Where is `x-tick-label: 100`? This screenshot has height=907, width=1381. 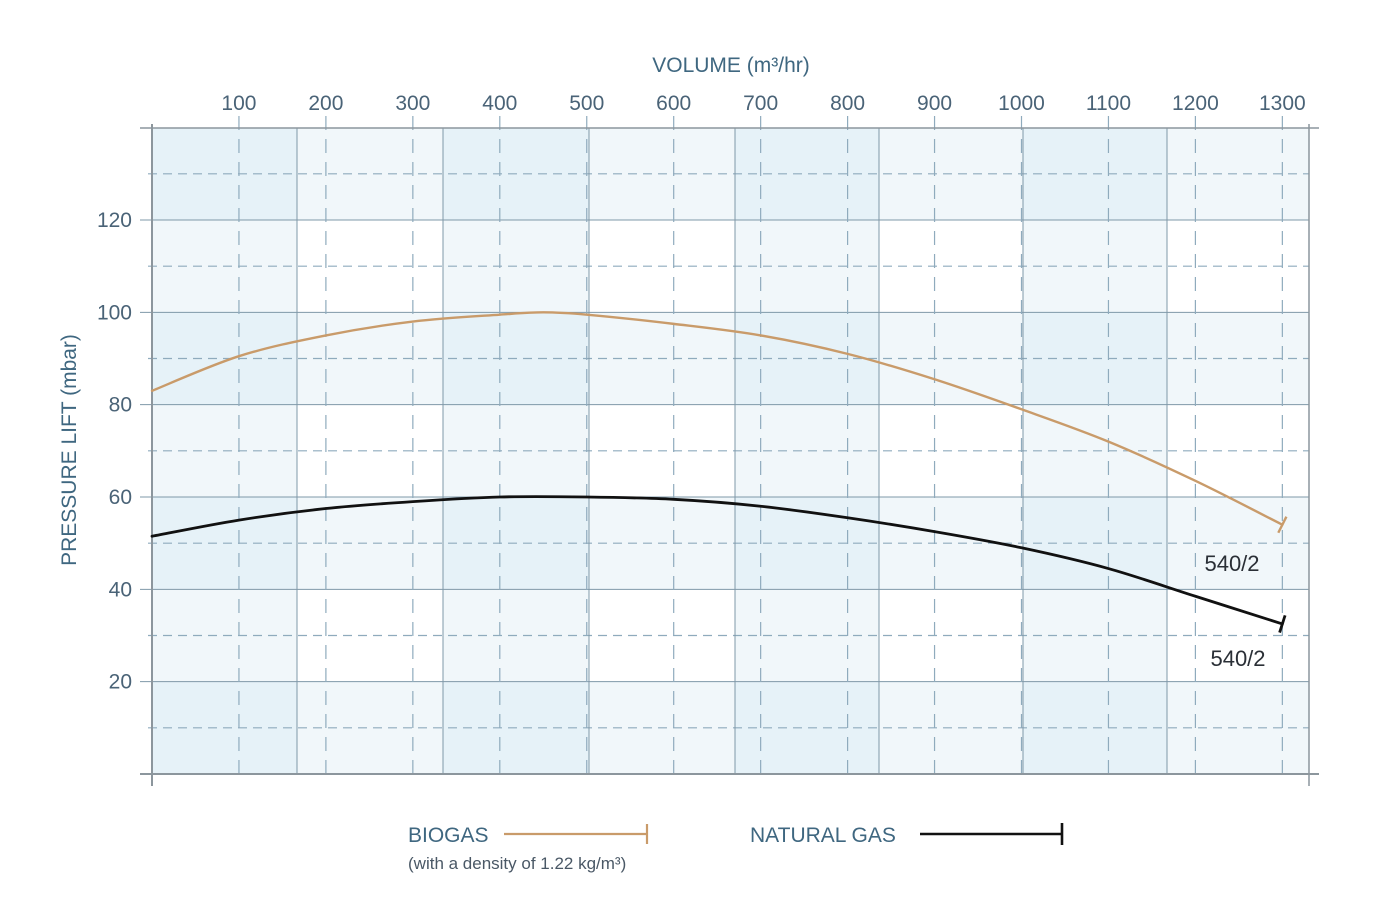 x-tick-label: 100 is located at coordinates (238, 103).